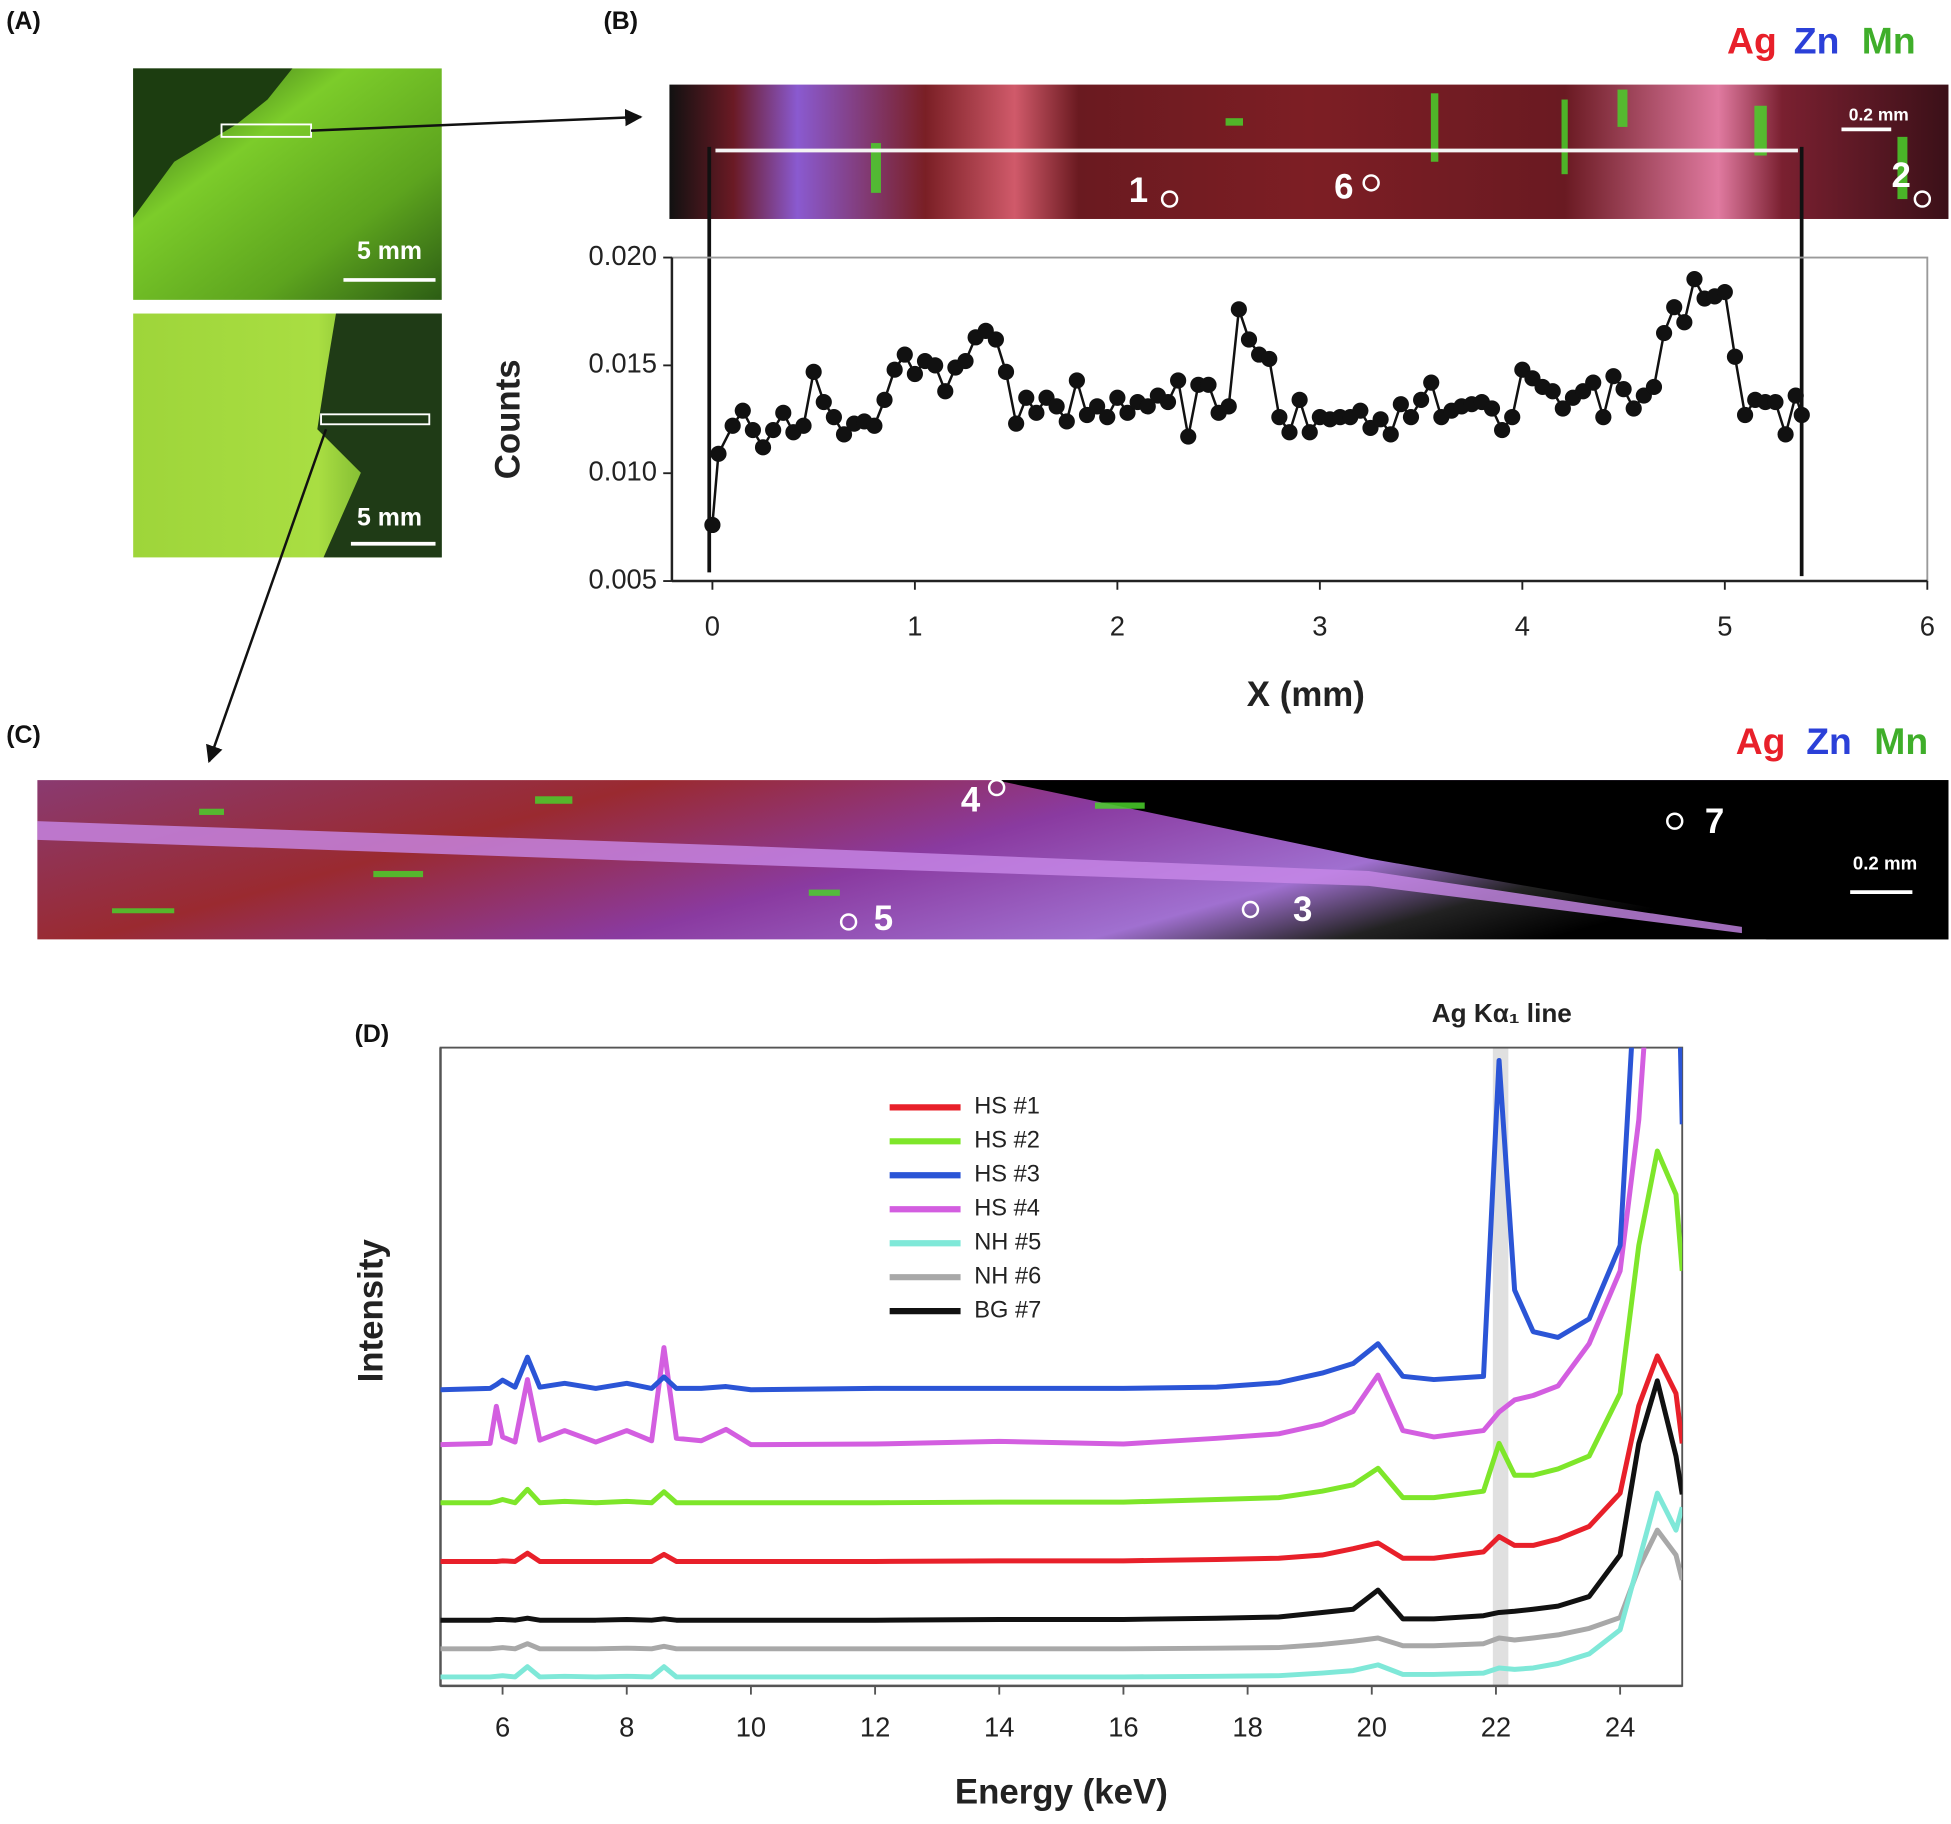  What do you see at coordinates (389, 517) in the screenshot?
I see `scale-bar-label: 5 mm` at bounding box center [389, 517].